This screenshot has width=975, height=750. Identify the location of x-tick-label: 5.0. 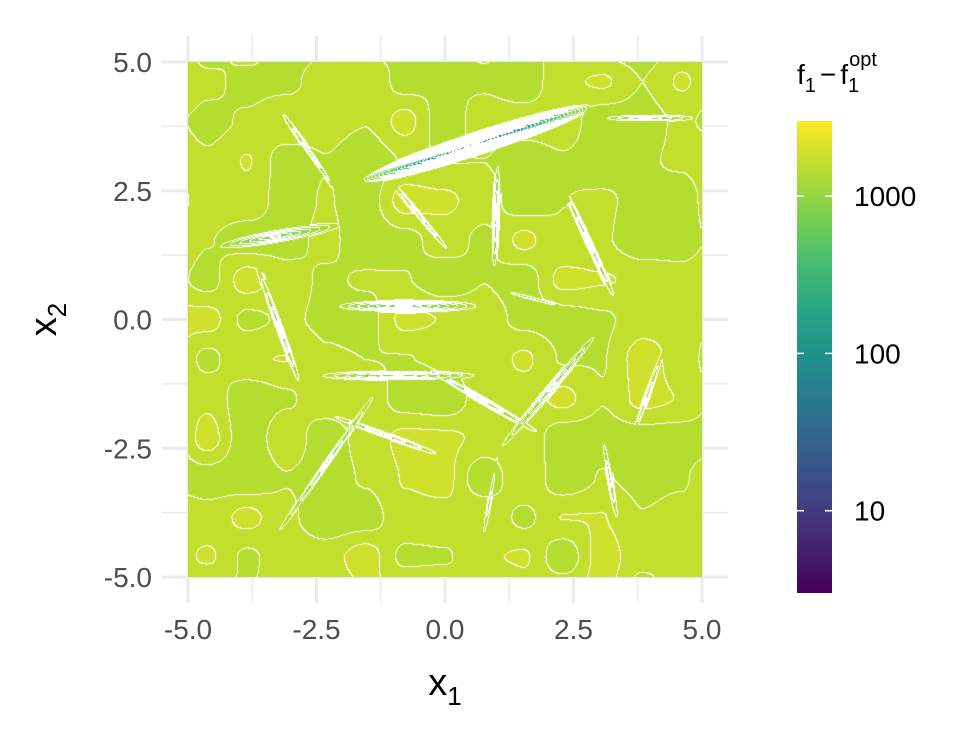
(702, 629).